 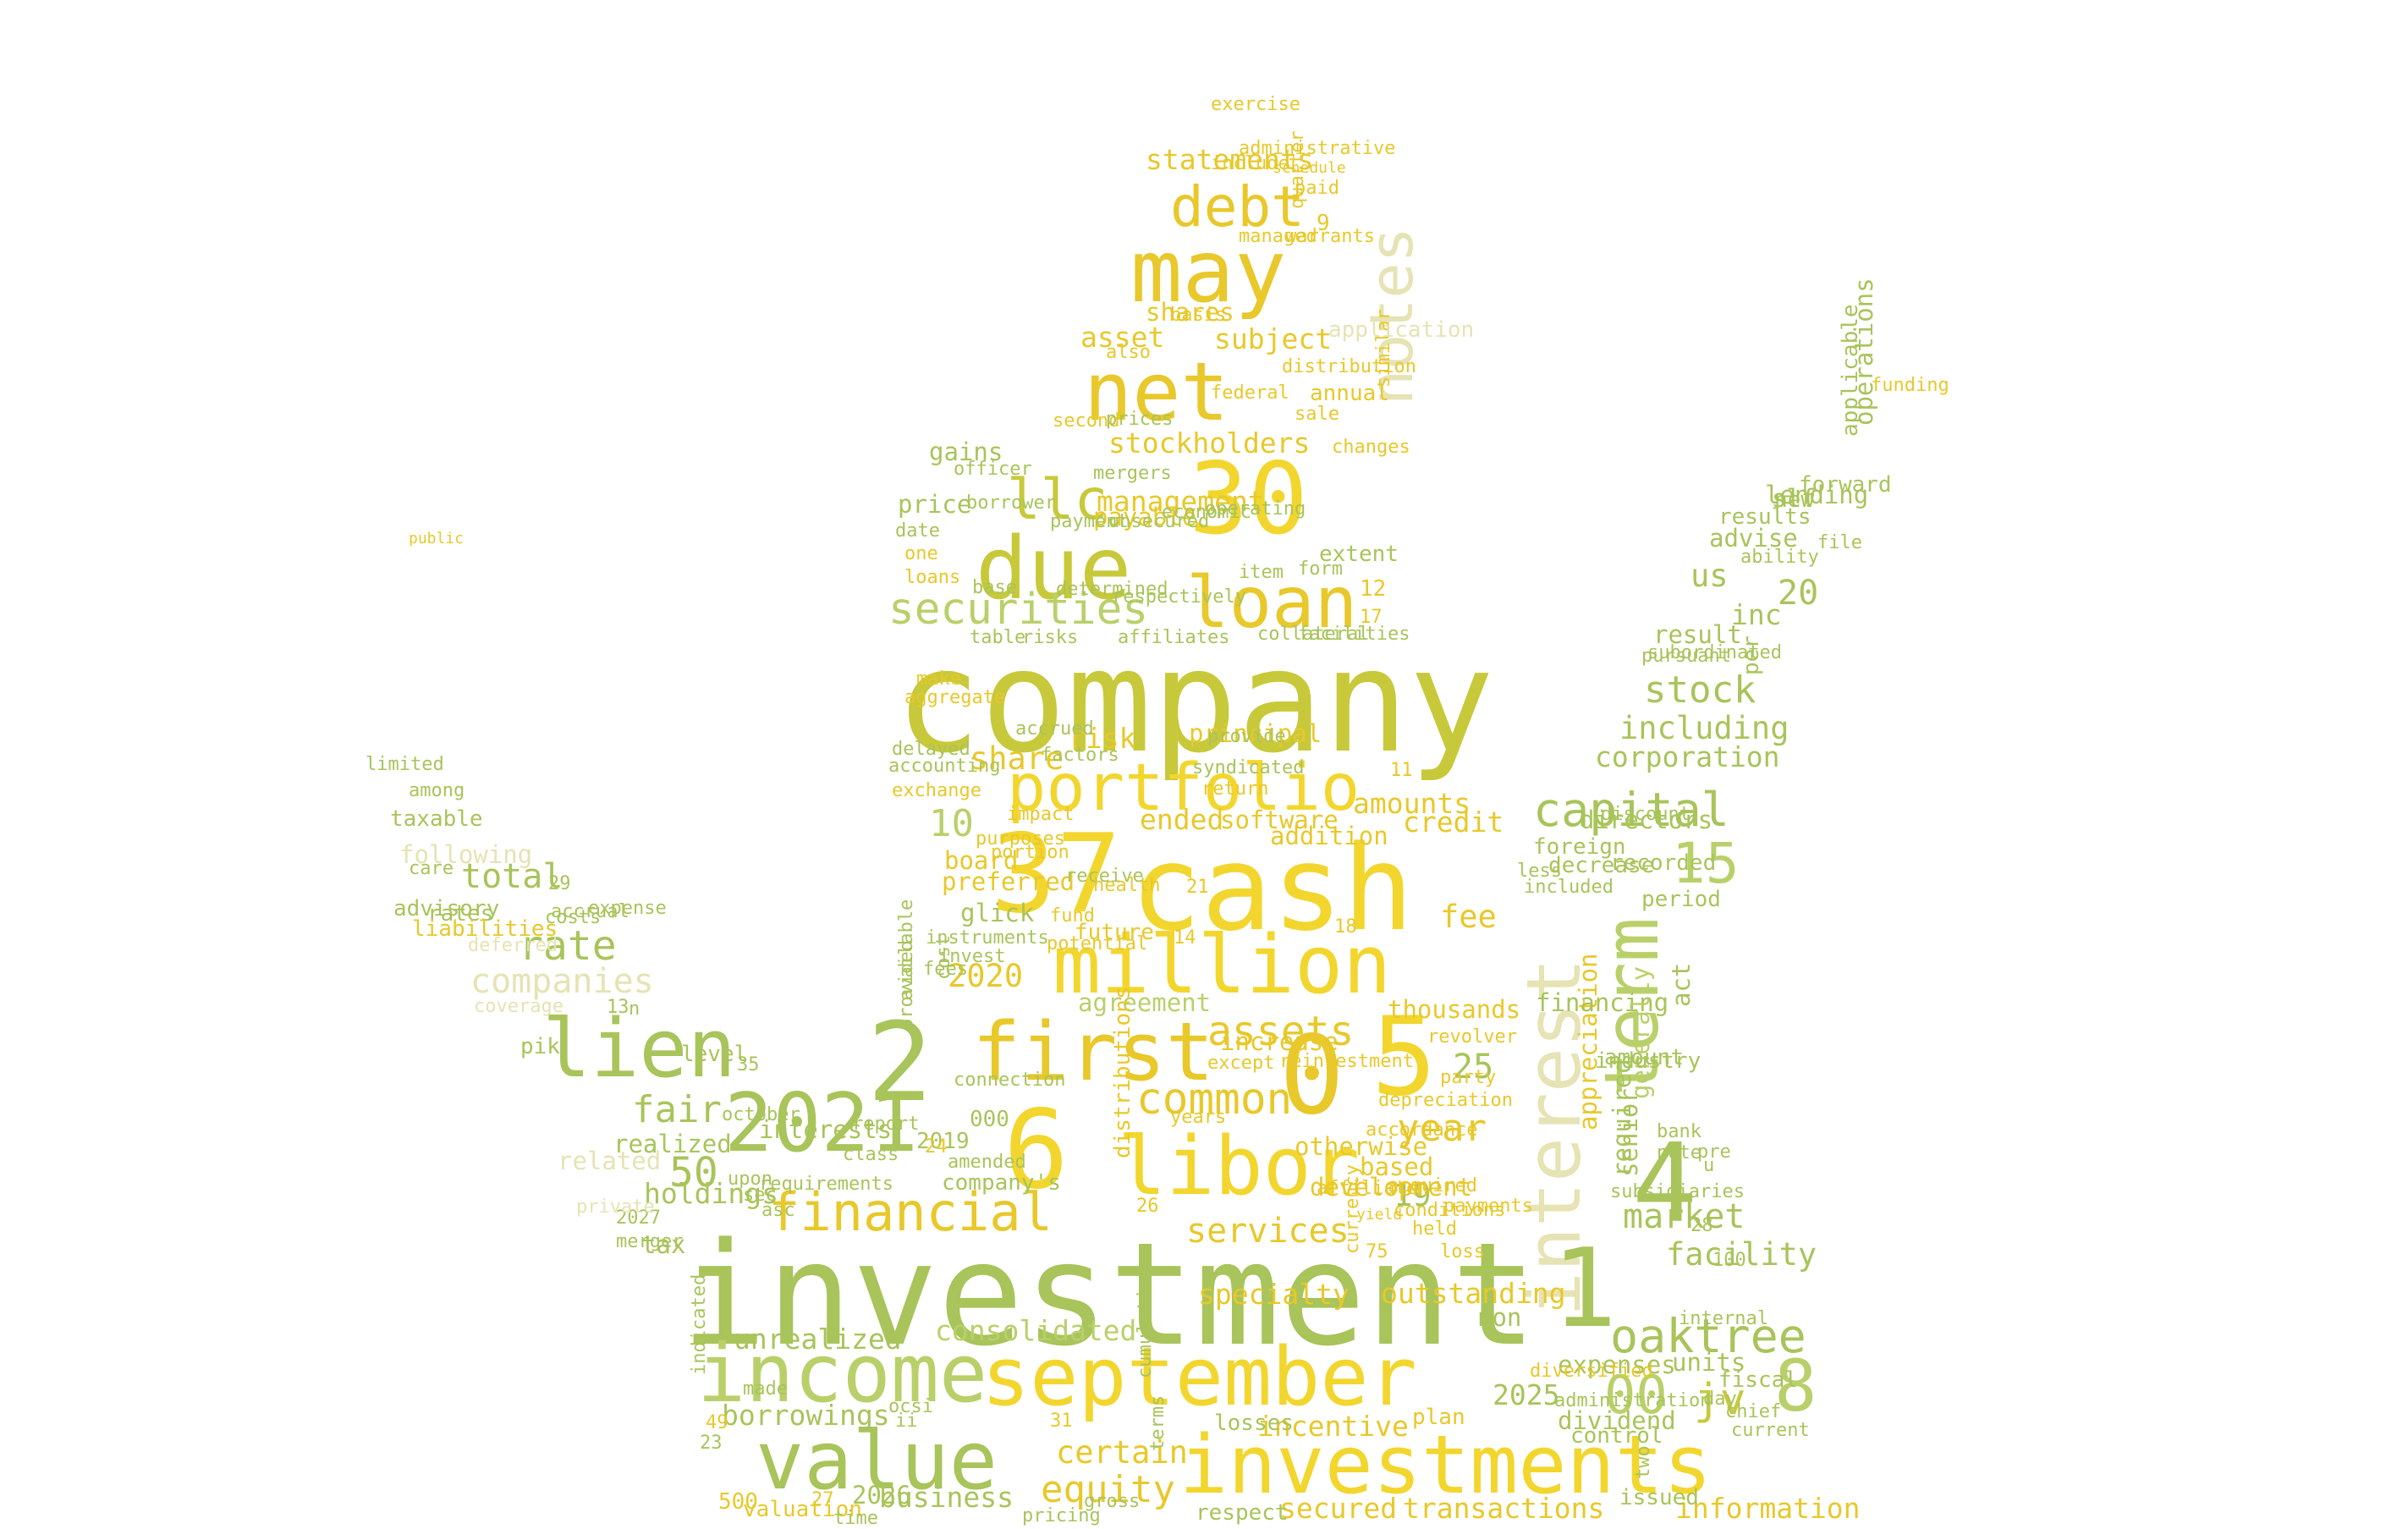 I want to click on cloud-word: payable, so click(x=1145, y=517).